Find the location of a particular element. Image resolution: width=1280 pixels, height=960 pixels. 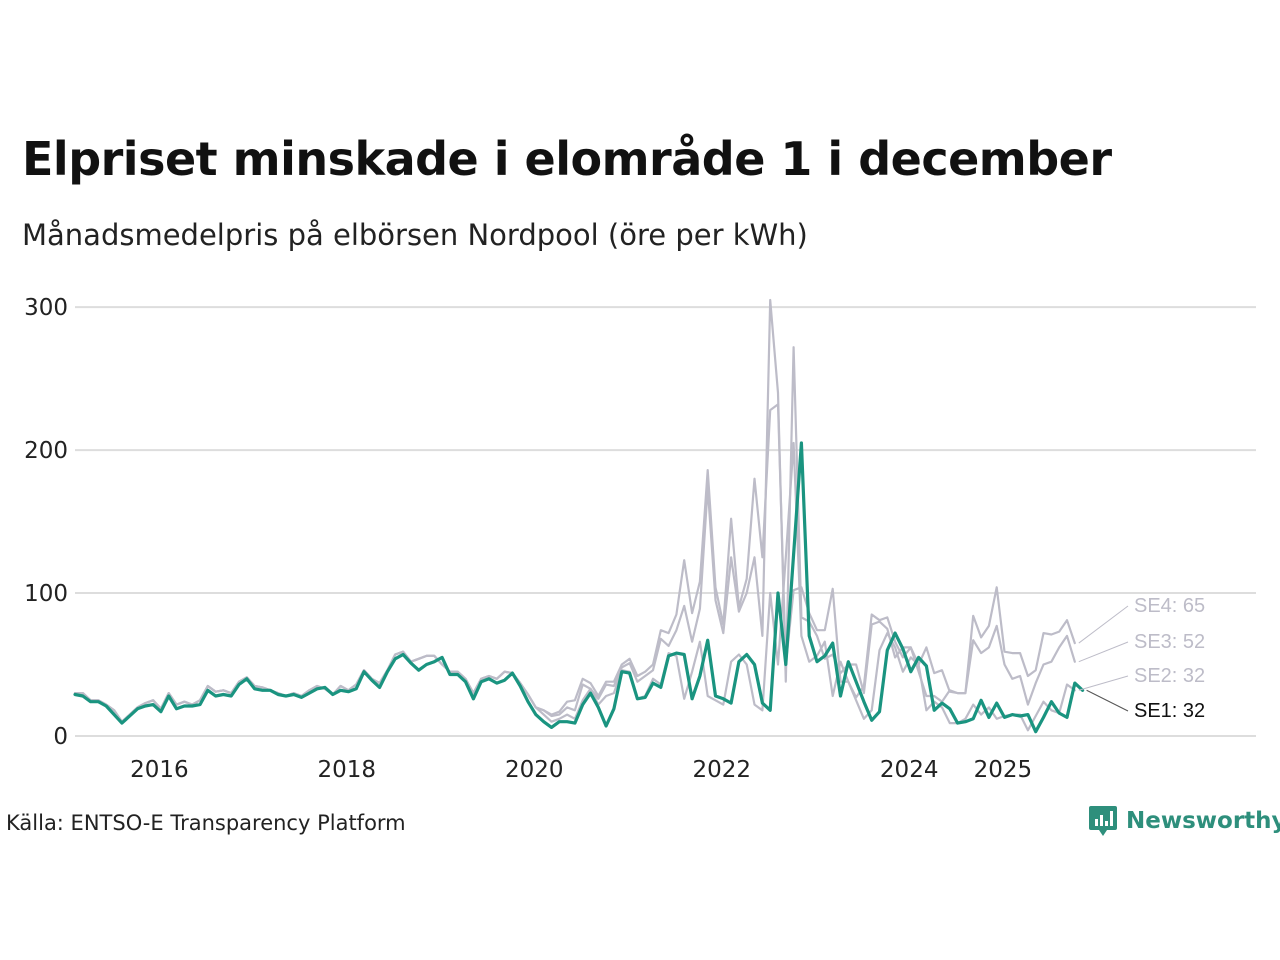

series-label-se4: SE4: 65 is located at coordinates (1169, 606).